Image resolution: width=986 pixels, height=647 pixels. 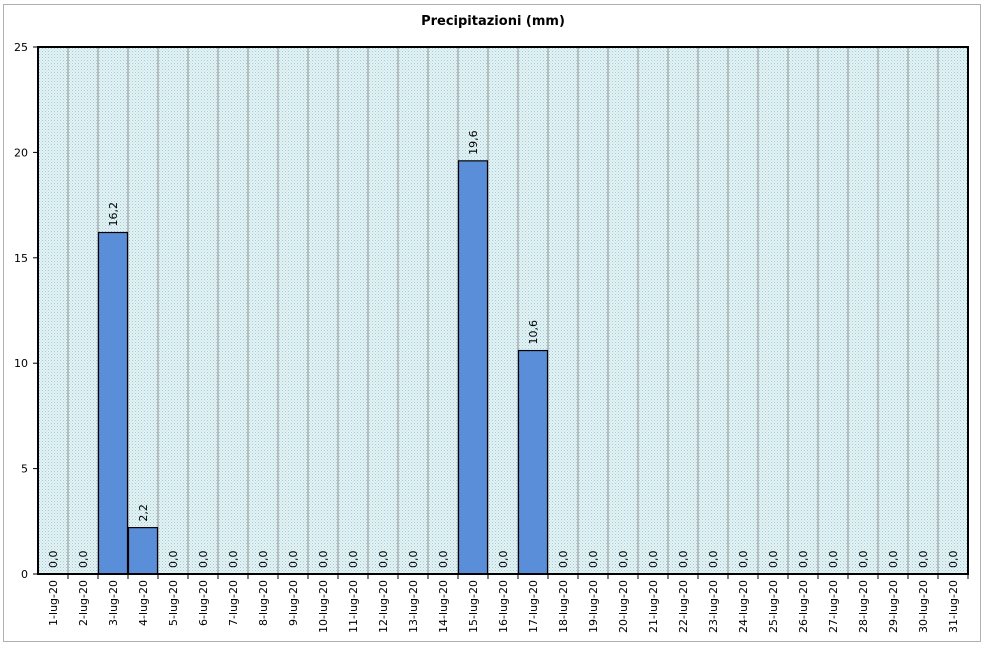 What do you see at coordinates (923, 606) in the screenshot?
I see `x-tick-label: 30-lug-20` at bounding box center [923, 606].